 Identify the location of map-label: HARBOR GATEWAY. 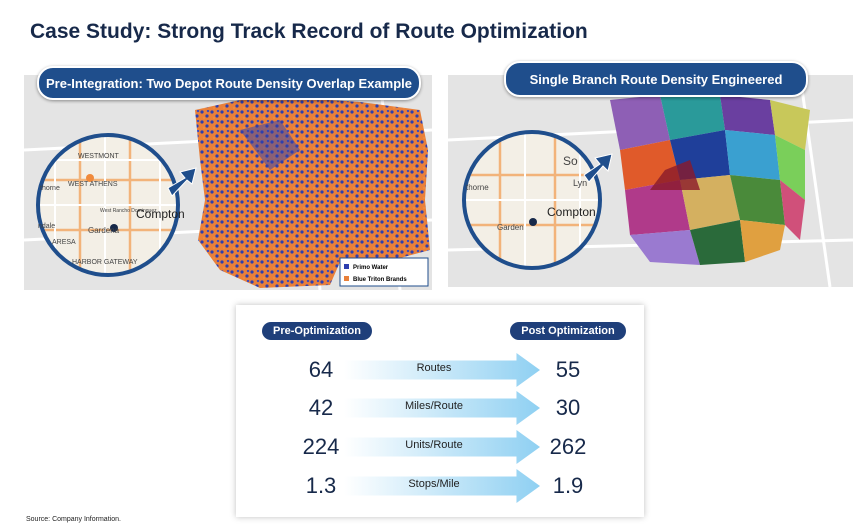
(105, 262).